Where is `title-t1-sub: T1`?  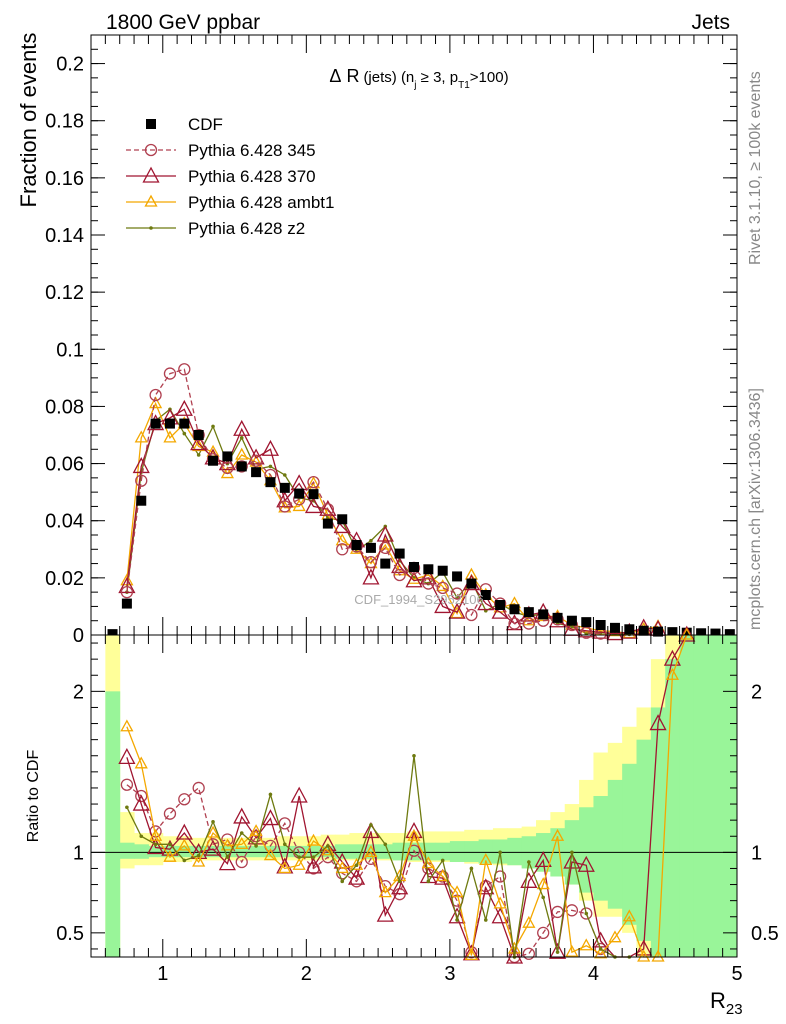 title-t1-sub: T1 is located at coordinates (464, 85).